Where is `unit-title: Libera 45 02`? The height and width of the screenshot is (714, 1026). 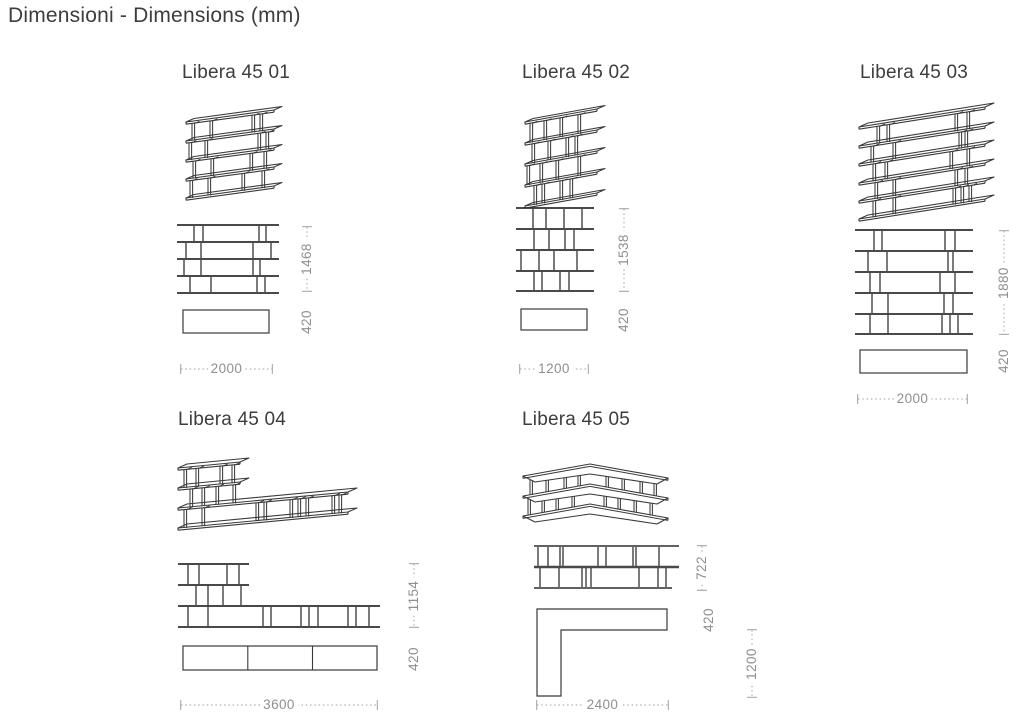 unit-title: Libera 45 02 is located at coordinates (576, 72).